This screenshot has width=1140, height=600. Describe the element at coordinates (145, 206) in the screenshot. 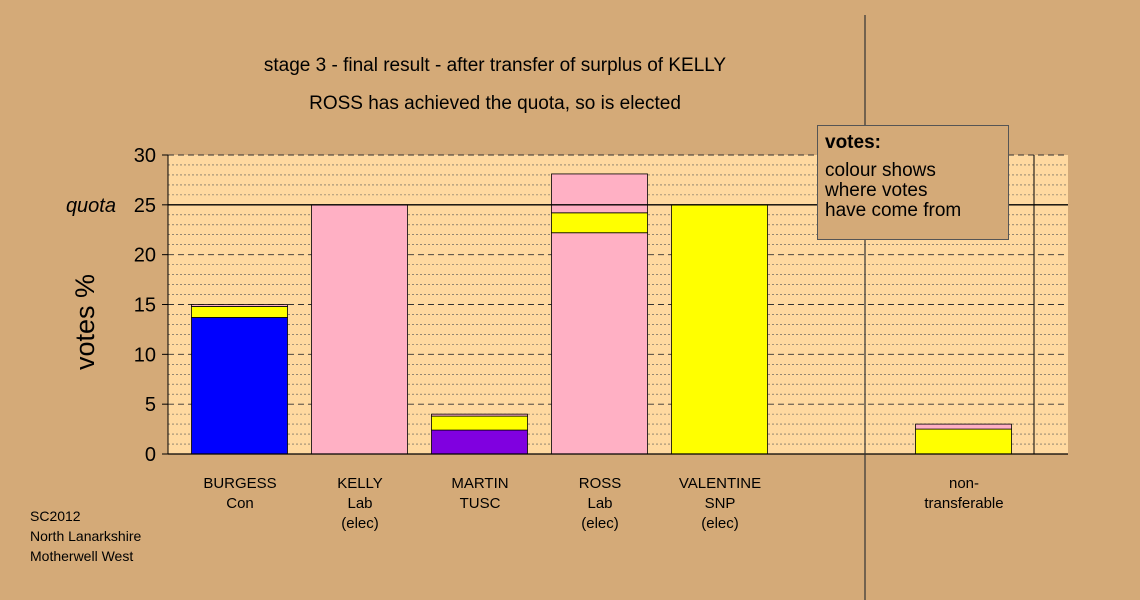

I see `y-tick-label: 25` at that location.